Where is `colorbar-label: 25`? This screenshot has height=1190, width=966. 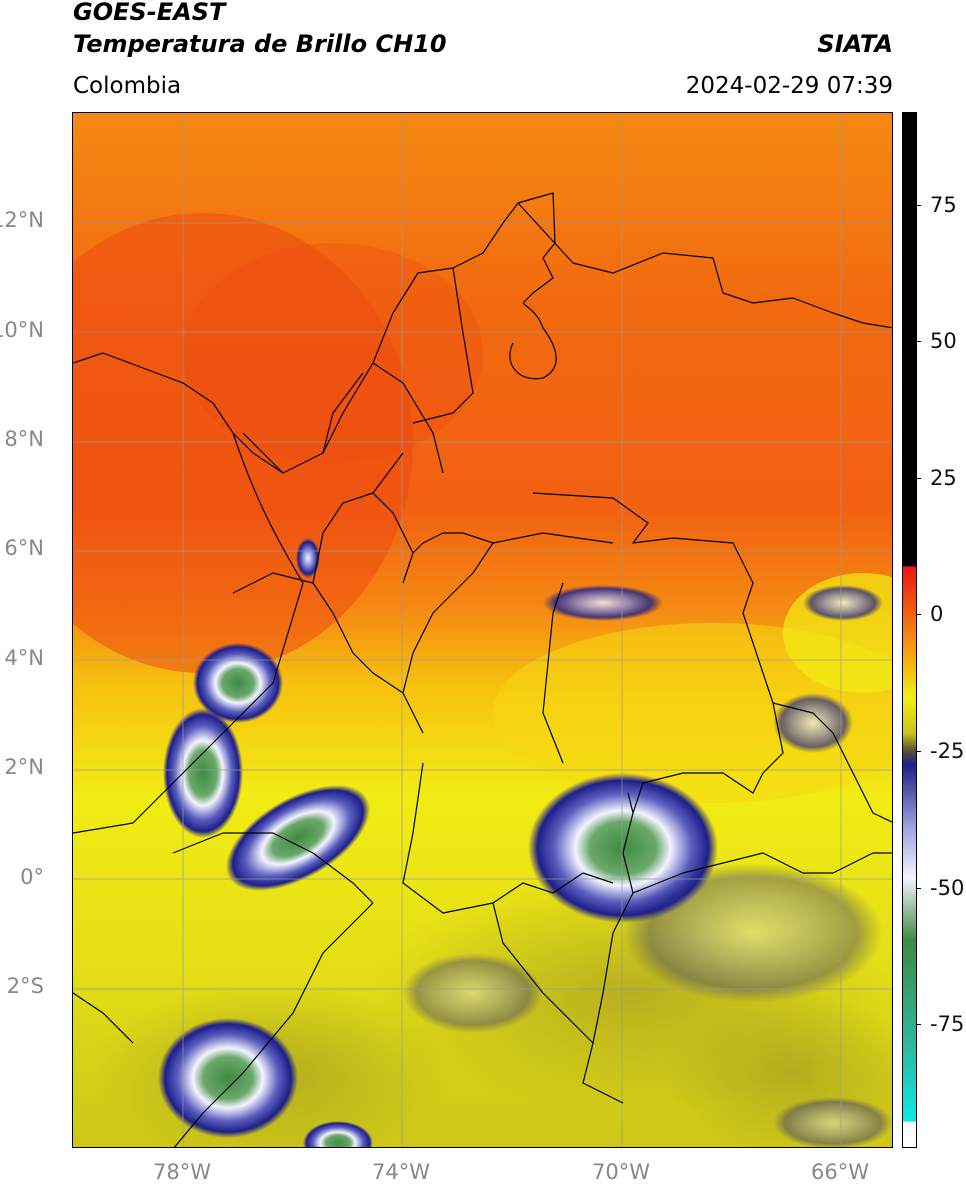
colorbar-label: 25 is located at coordinates (943, 478).